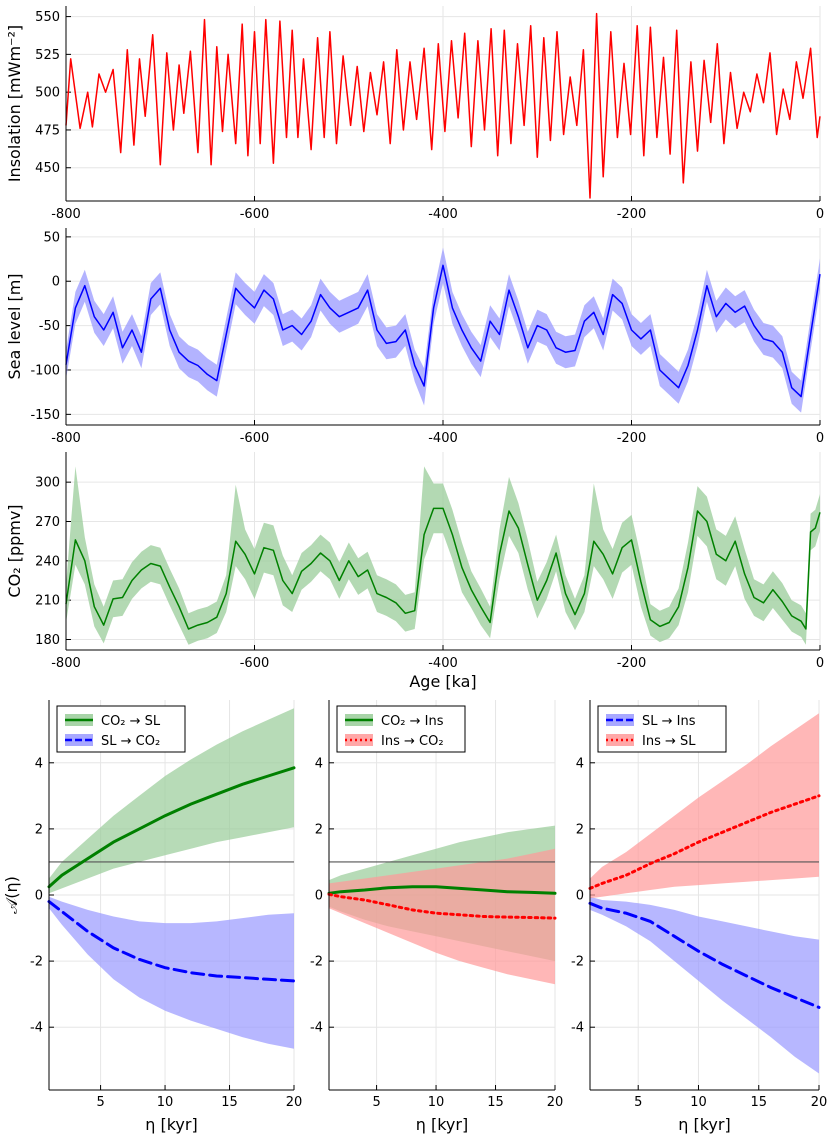 This screenshot has width=831, height=1141. What do you see at coordinates (47, 17) in the screenshot?
I see `y-tick-label: 550` at bounding box center [47, 17].